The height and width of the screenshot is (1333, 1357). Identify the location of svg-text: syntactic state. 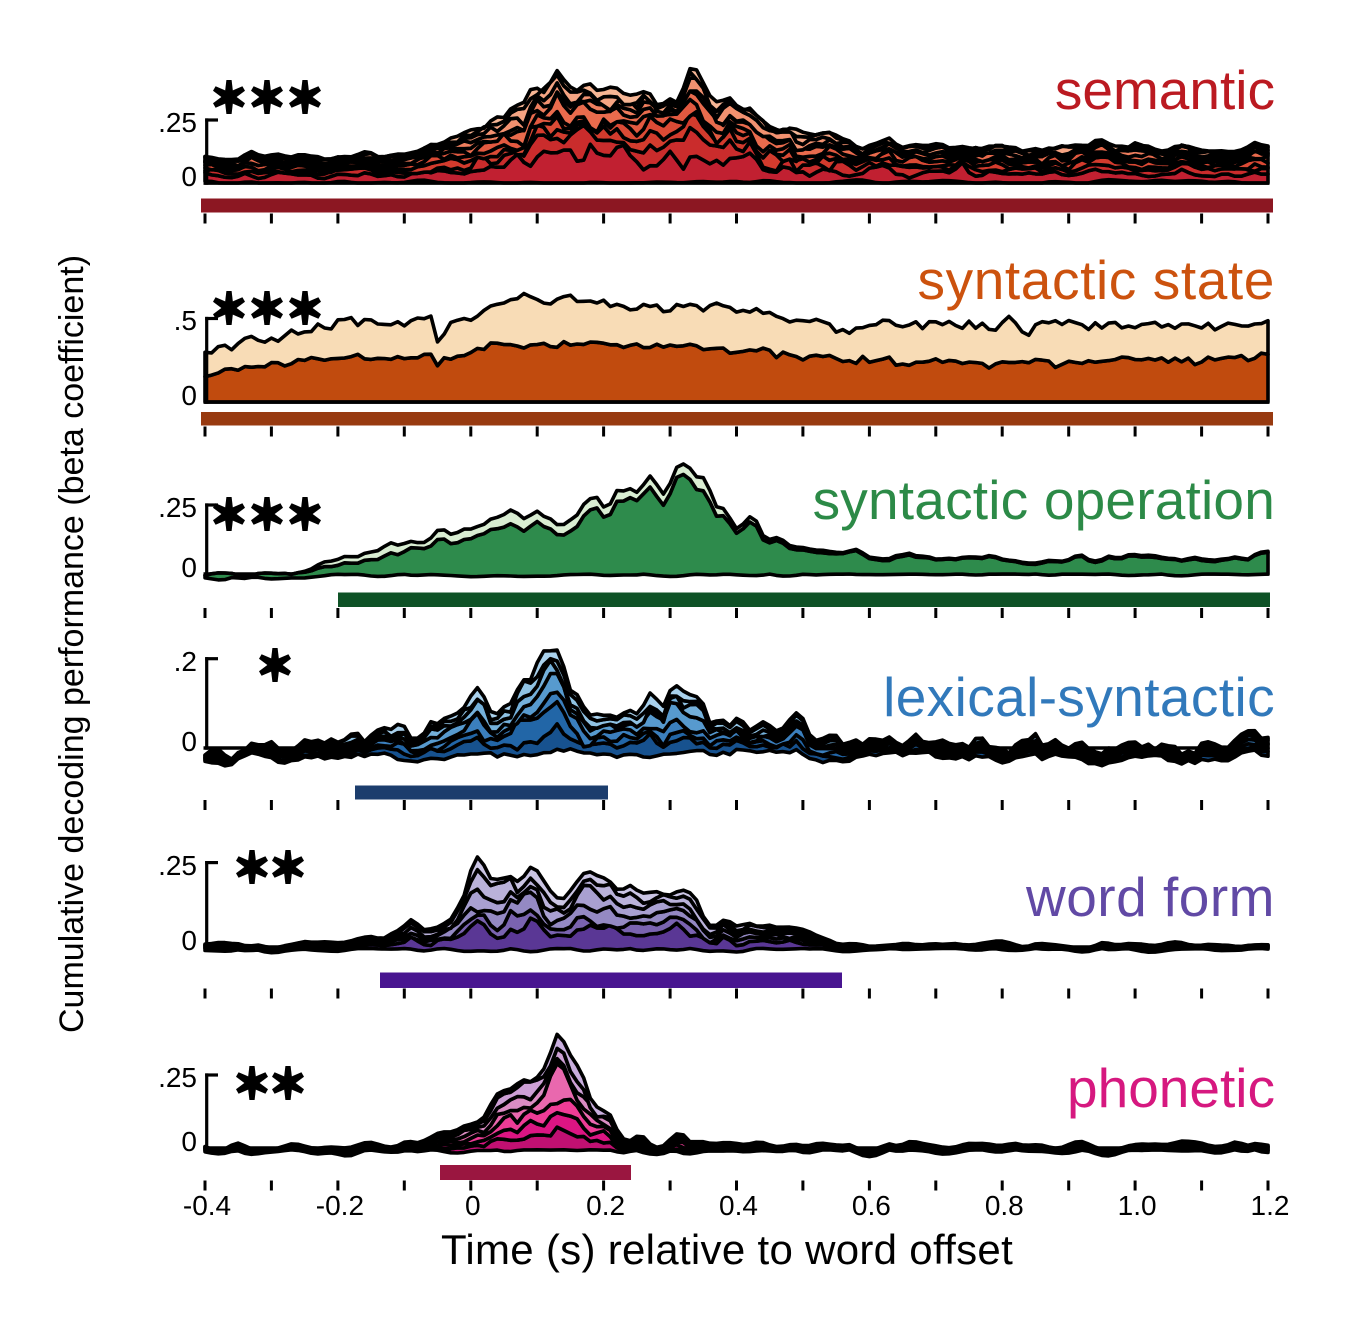
(1096, 280).